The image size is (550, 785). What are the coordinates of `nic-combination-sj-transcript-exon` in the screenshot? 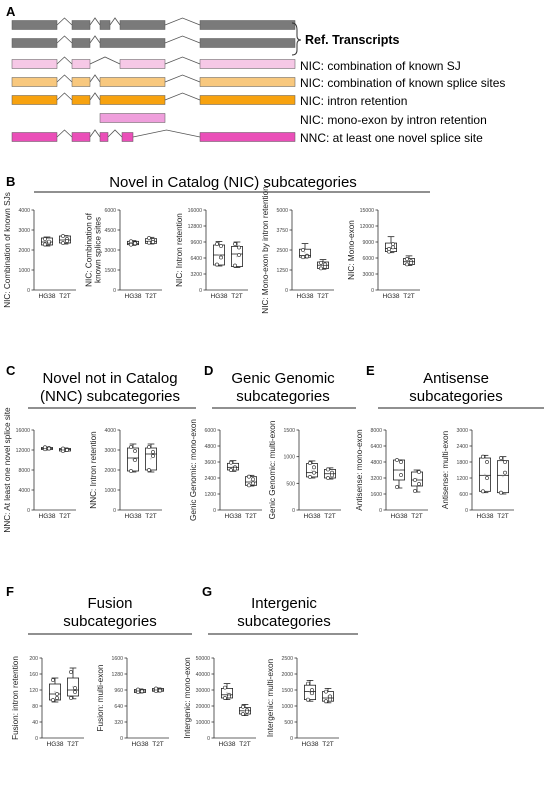 It's located at (247, 64).